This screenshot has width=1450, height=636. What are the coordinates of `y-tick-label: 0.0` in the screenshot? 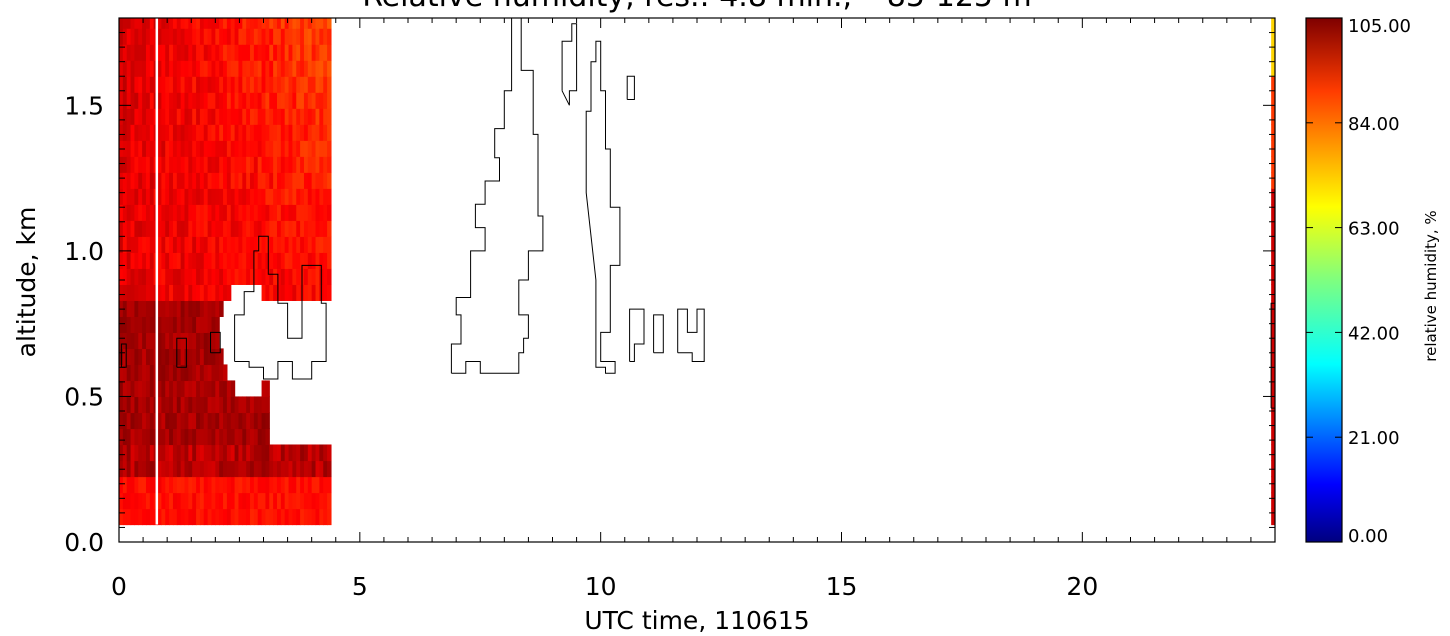 It's located at (84, 542).